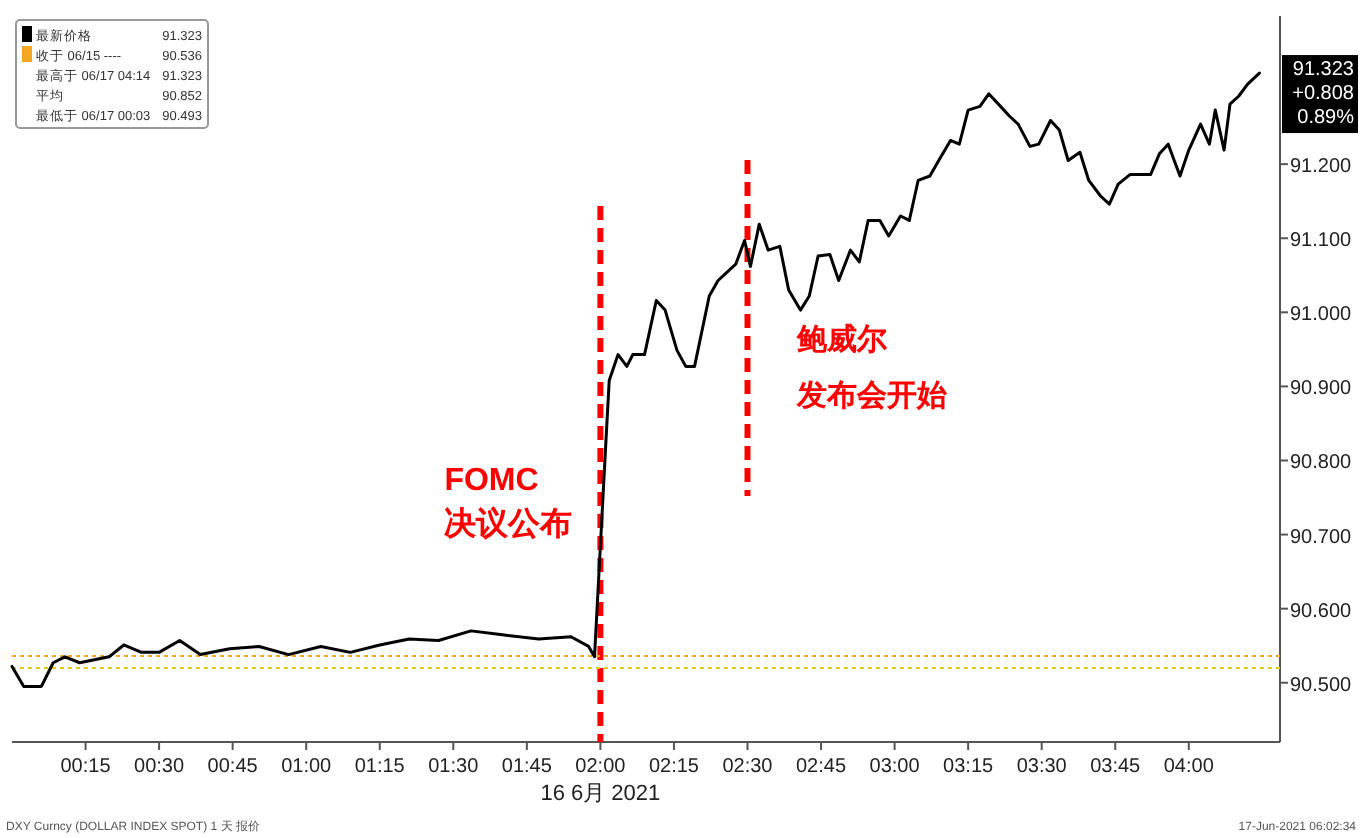 The width and height of the screenshot is (1362, 838). Describe the element at coordinates (969, 767) in the screenshot. I see `x-tick-label: 03:15` at that location.